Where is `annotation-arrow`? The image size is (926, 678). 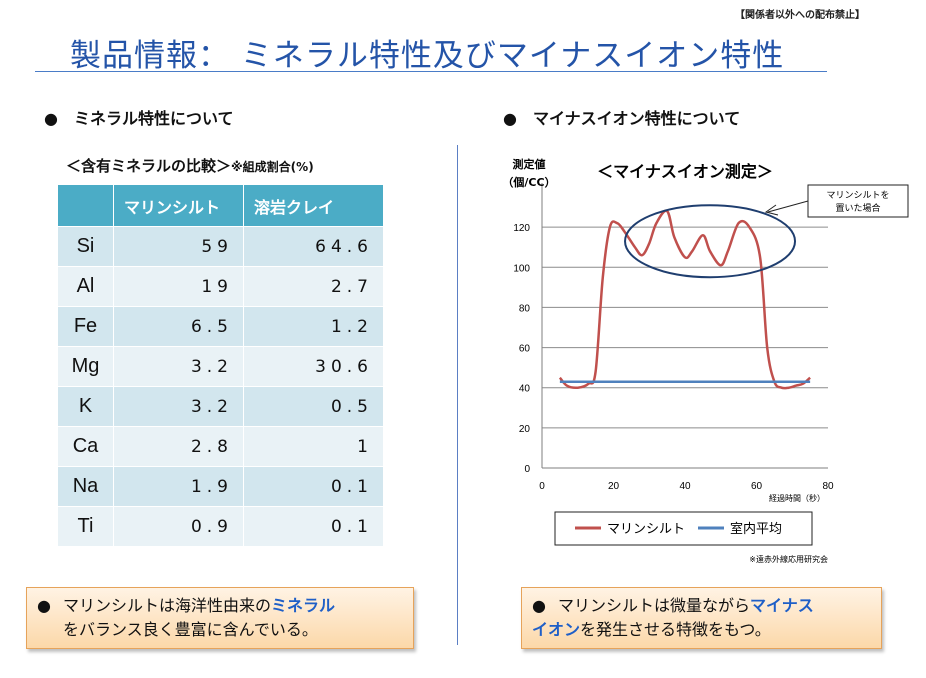 annotation-arrow is located at coordinates (788, 206).